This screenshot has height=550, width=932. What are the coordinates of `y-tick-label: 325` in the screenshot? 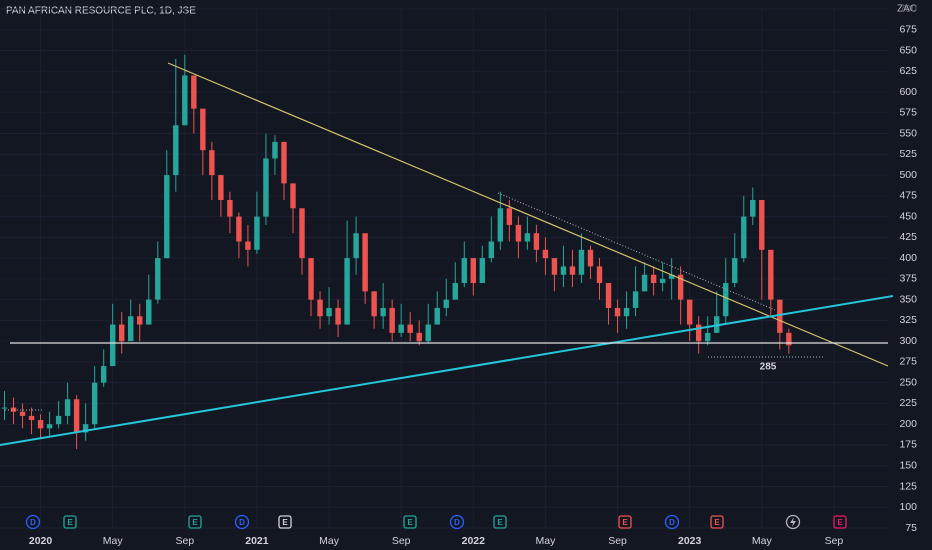 It's located at (908, 320).